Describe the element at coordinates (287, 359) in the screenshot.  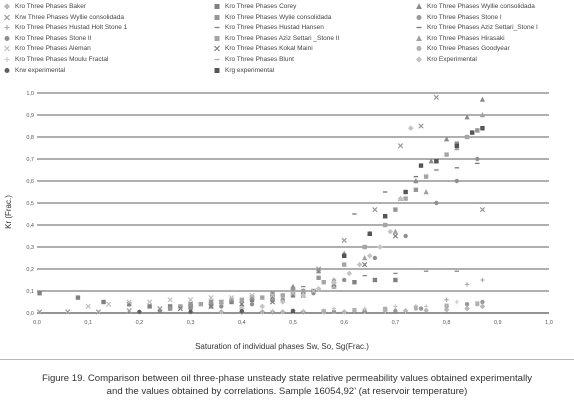
I see `caption-divider` at that location.